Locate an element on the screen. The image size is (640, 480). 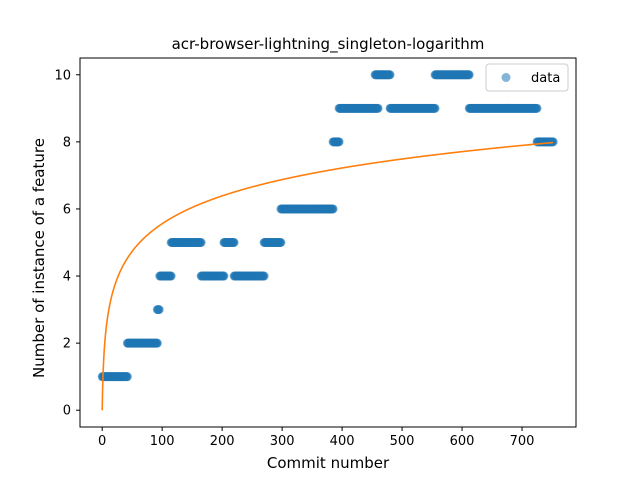
legend-marker-data is located at coordinates (506, 77).